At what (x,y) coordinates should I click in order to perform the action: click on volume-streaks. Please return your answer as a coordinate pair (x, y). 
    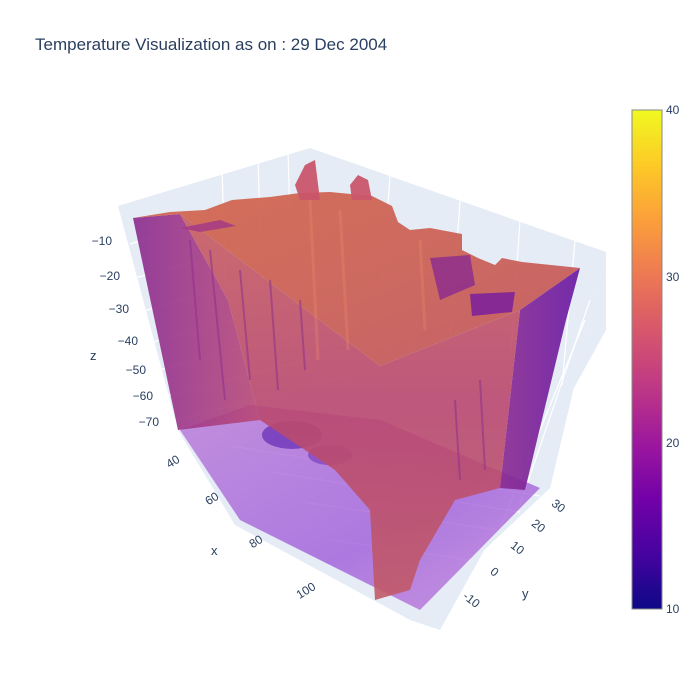
    Looking at the image, I should click on (337, 360).